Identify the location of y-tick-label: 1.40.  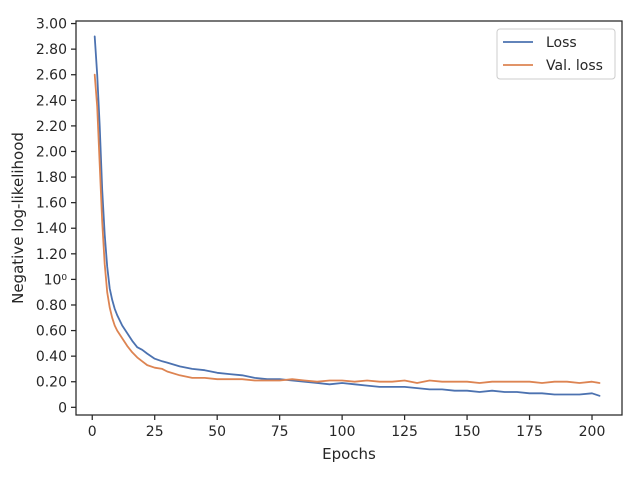
(51, 229).